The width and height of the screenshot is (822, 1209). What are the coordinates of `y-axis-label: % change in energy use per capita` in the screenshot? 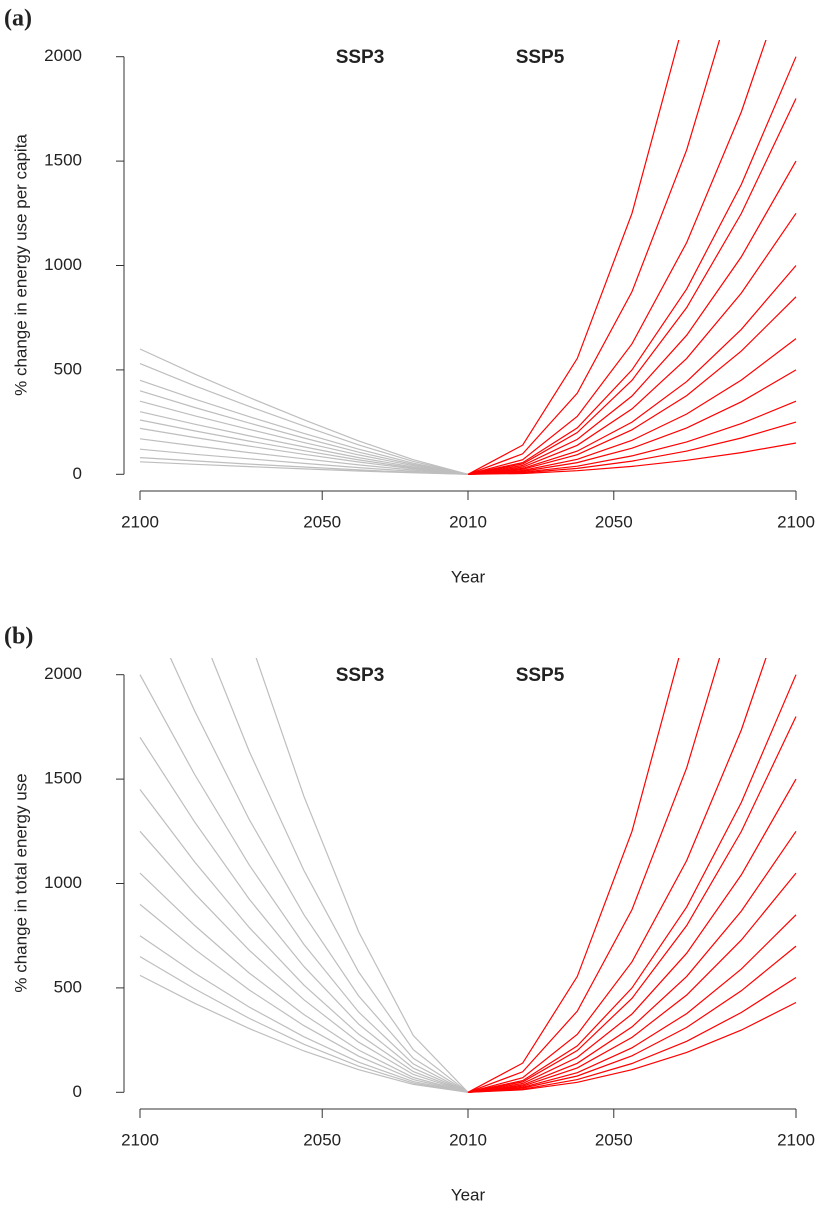 It's located at (20, 265).